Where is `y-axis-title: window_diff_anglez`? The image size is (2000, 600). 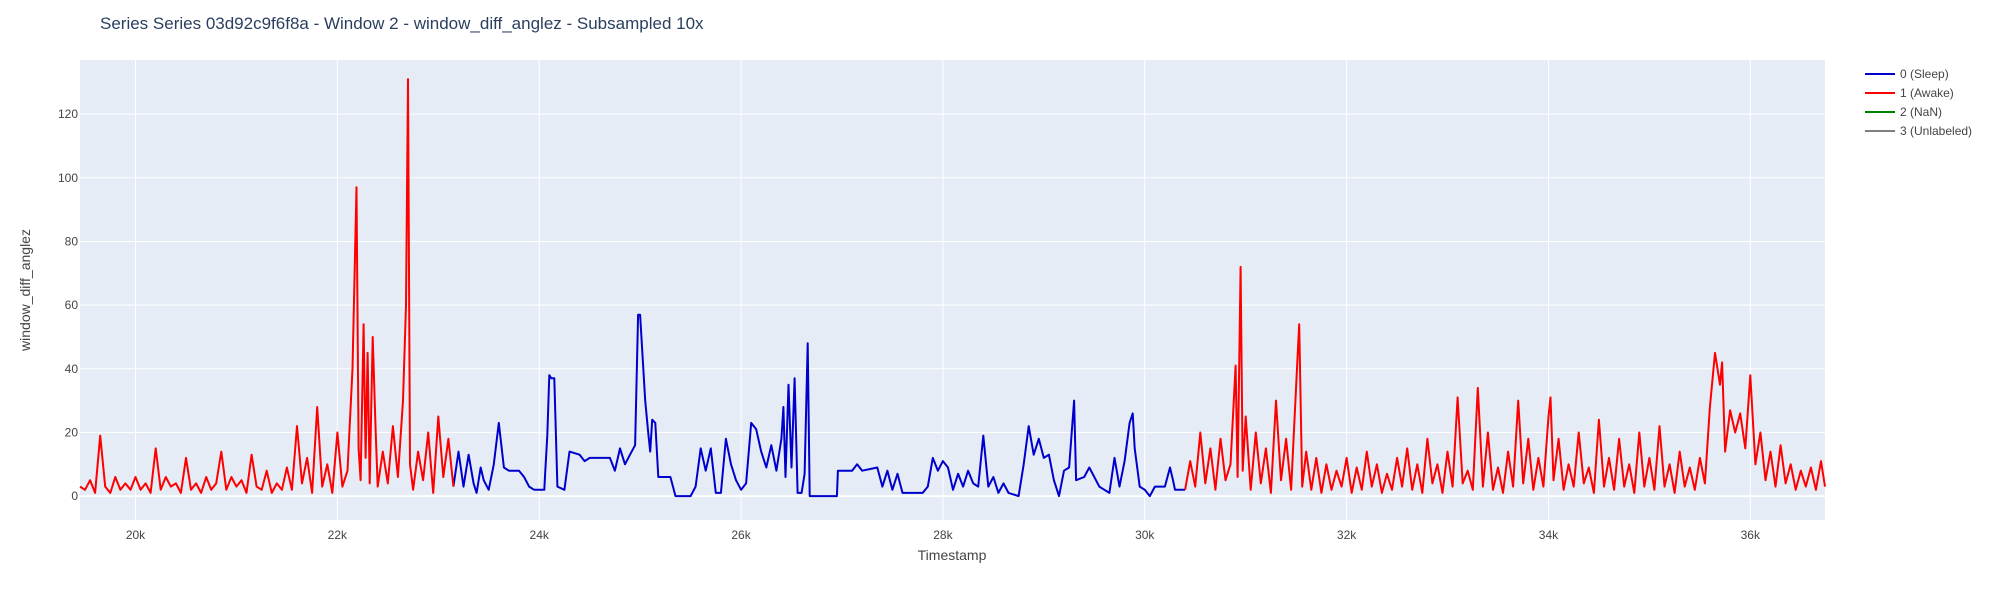
y-axis-title: window_diff_anglez is located at coordinates (25, 290).